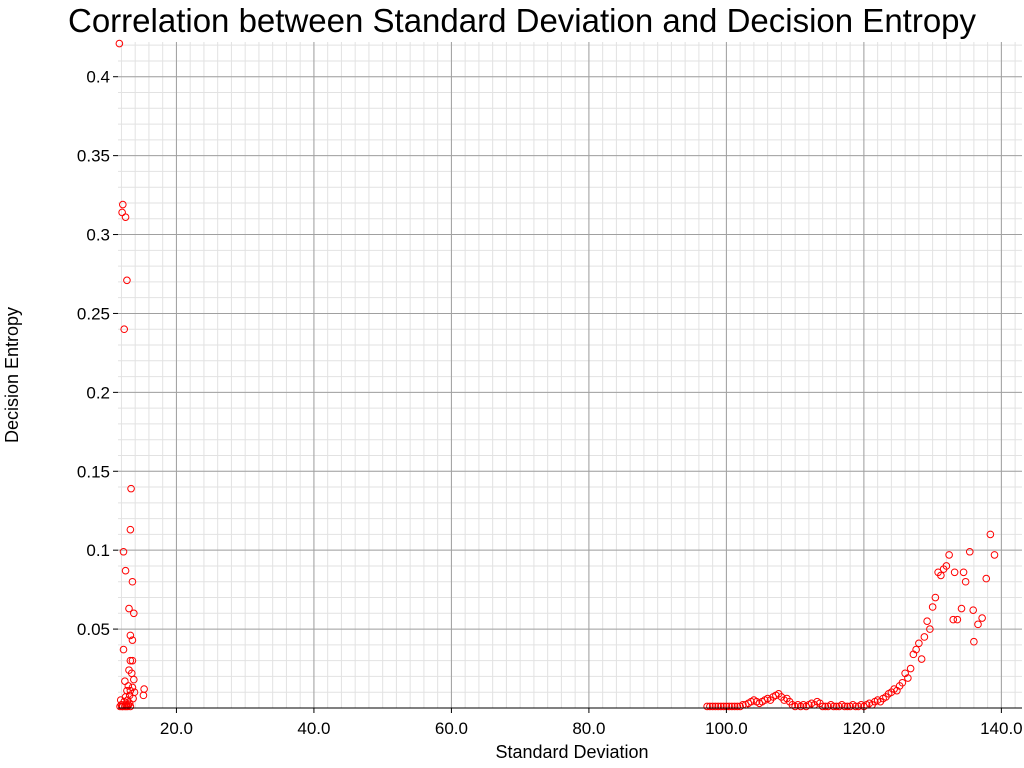  Describe the element at coordinates (93, 629) in the screenshot. I see `y-tick-label: 0.05` at that location.